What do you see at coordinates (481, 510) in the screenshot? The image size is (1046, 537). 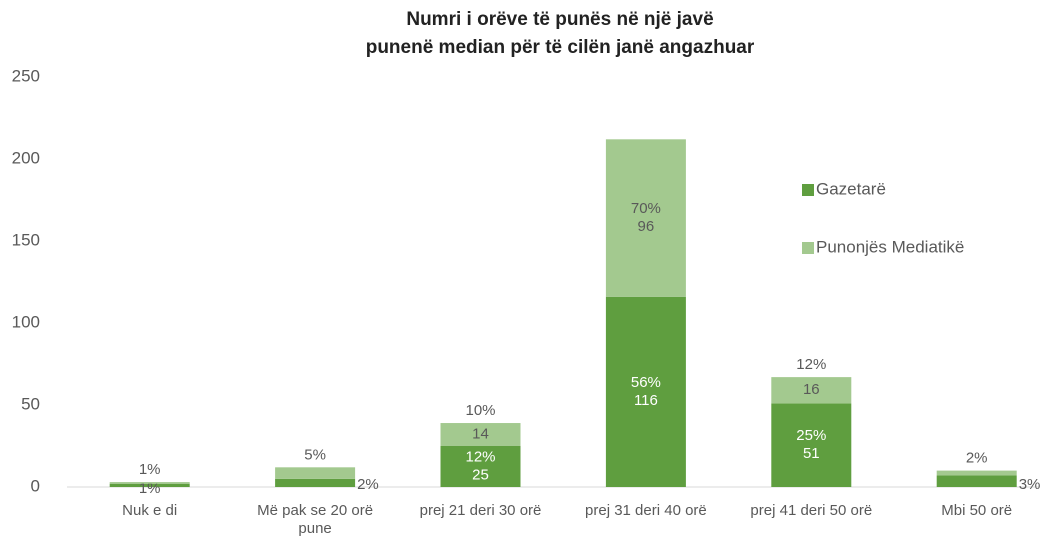 I see `x-tick-label: prej 21 deri 30 orë` at bounding box center [481, 510].